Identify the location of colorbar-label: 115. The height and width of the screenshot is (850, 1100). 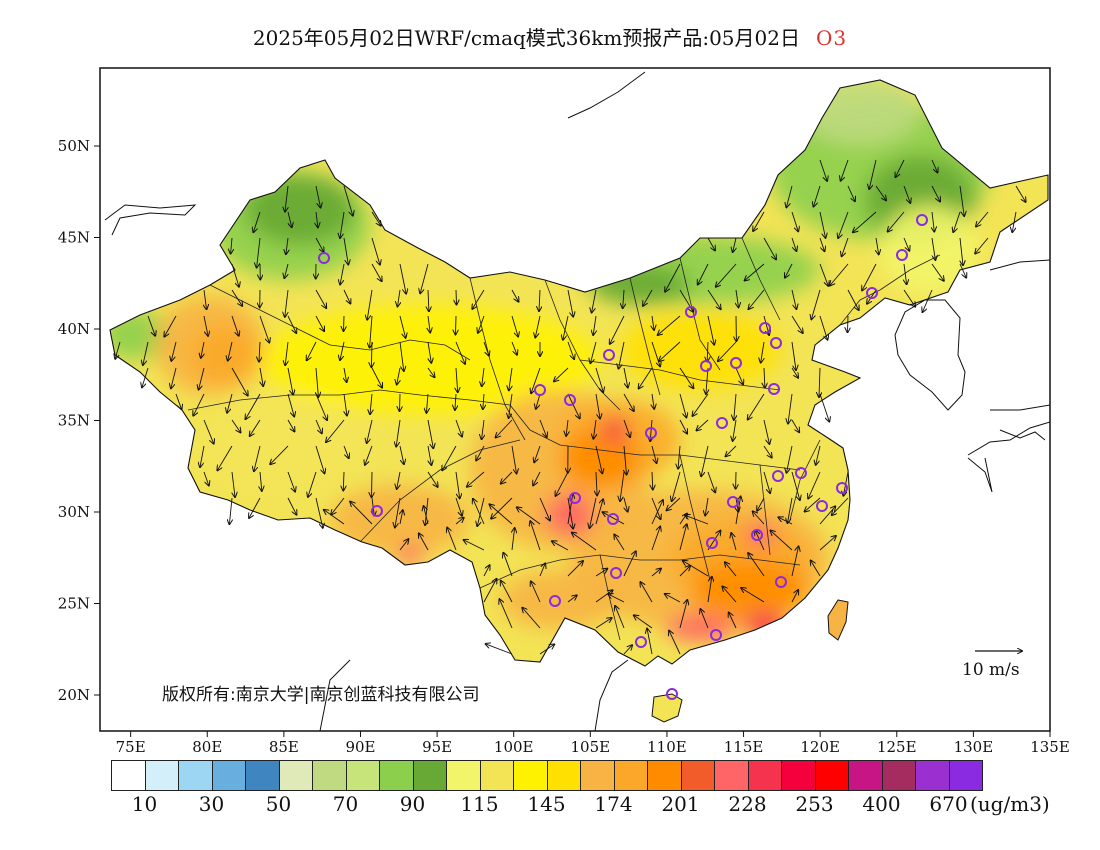
(479, 804).